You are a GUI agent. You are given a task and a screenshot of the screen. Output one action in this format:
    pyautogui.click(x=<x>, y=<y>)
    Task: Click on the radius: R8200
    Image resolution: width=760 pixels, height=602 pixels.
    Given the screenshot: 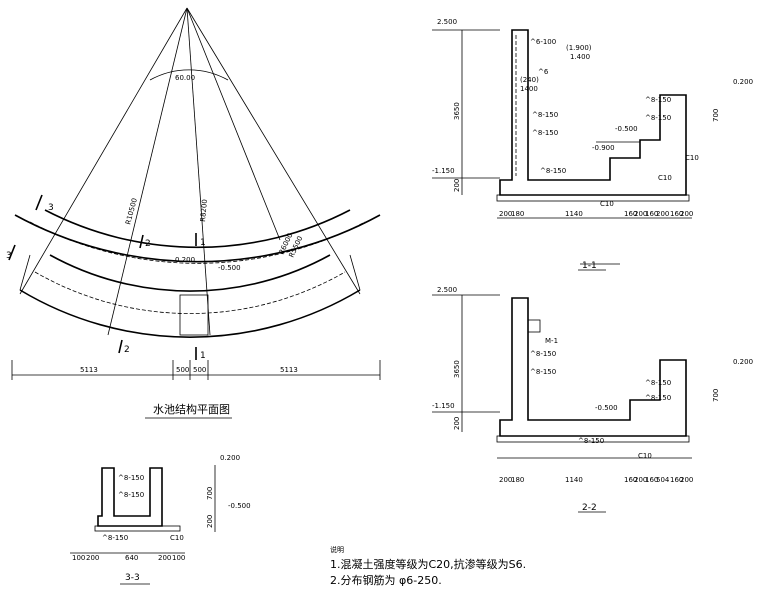 What is the action you would take?
    pyautogui.click(x=204, y=210)
    